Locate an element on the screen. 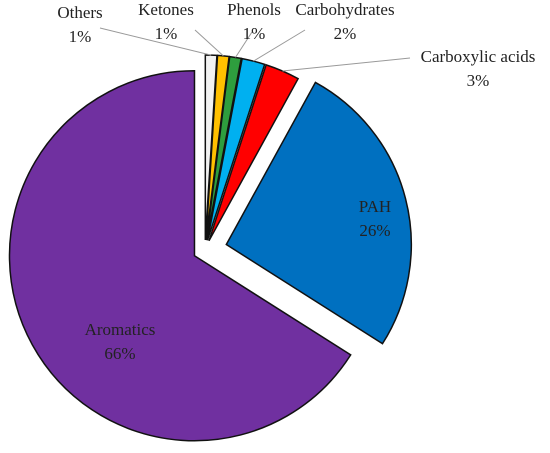  category-label: Aromatics is located at coordinates (120, 329).